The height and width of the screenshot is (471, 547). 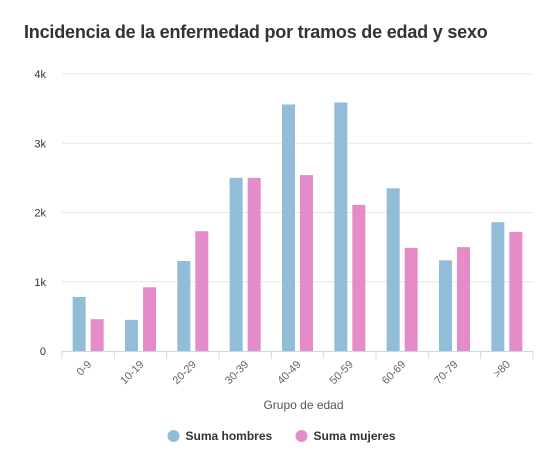 I want to click on x-tick-label: >80, so click(x=502, y=370).